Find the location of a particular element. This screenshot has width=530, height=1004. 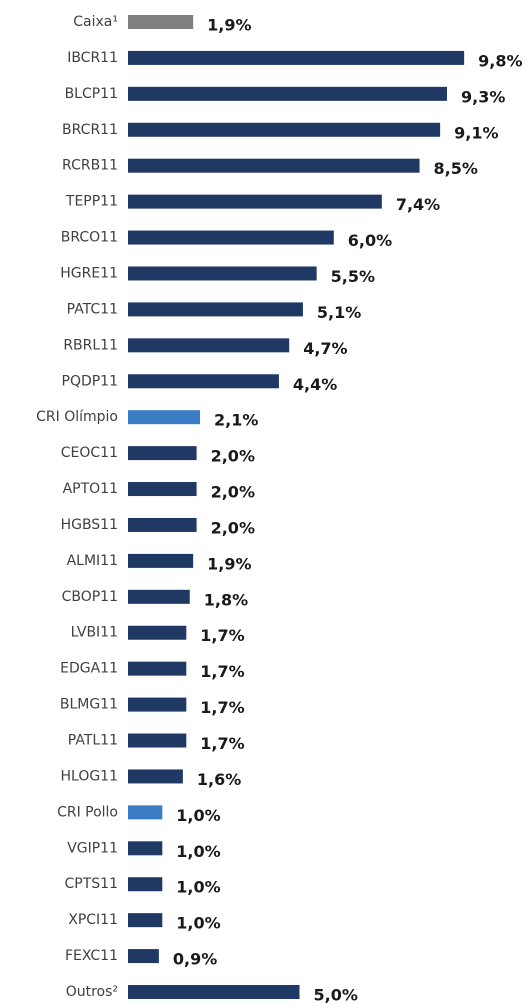

value-label: 2,1% is located at coordinates (236, 420).